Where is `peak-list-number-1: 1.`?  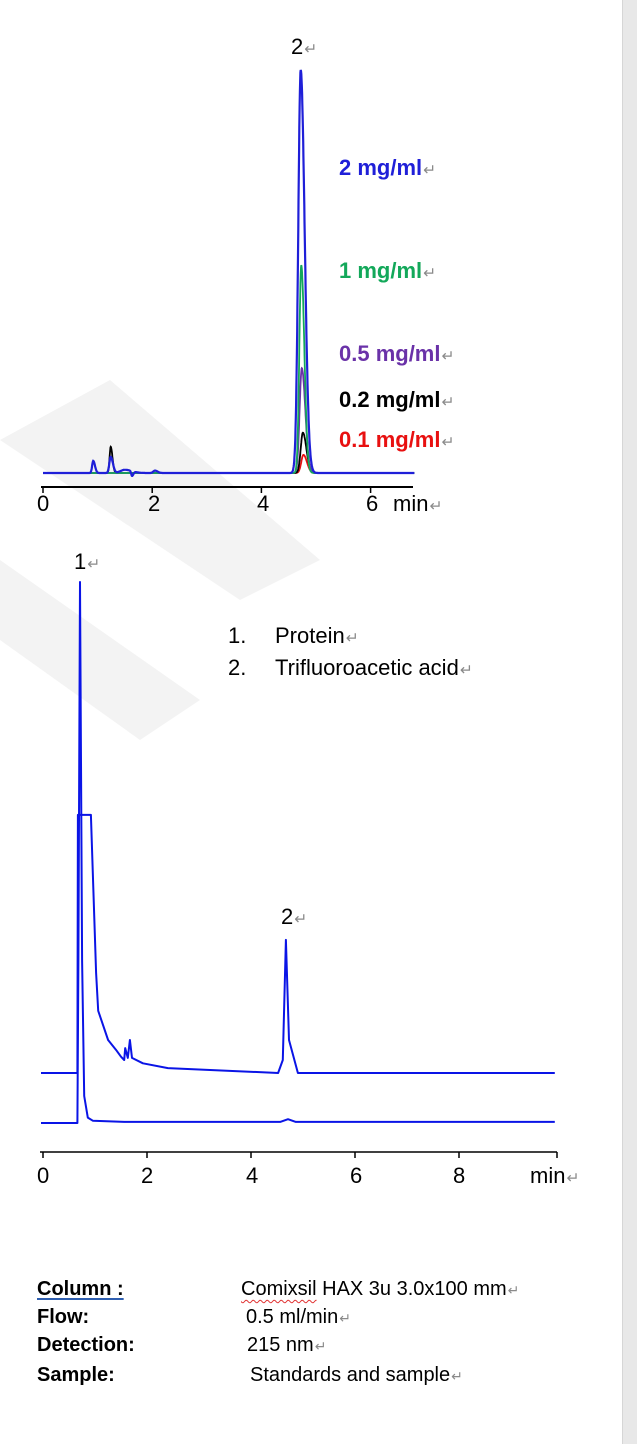
peak-list-number-1: 1. is located at coordinates (237, 635).